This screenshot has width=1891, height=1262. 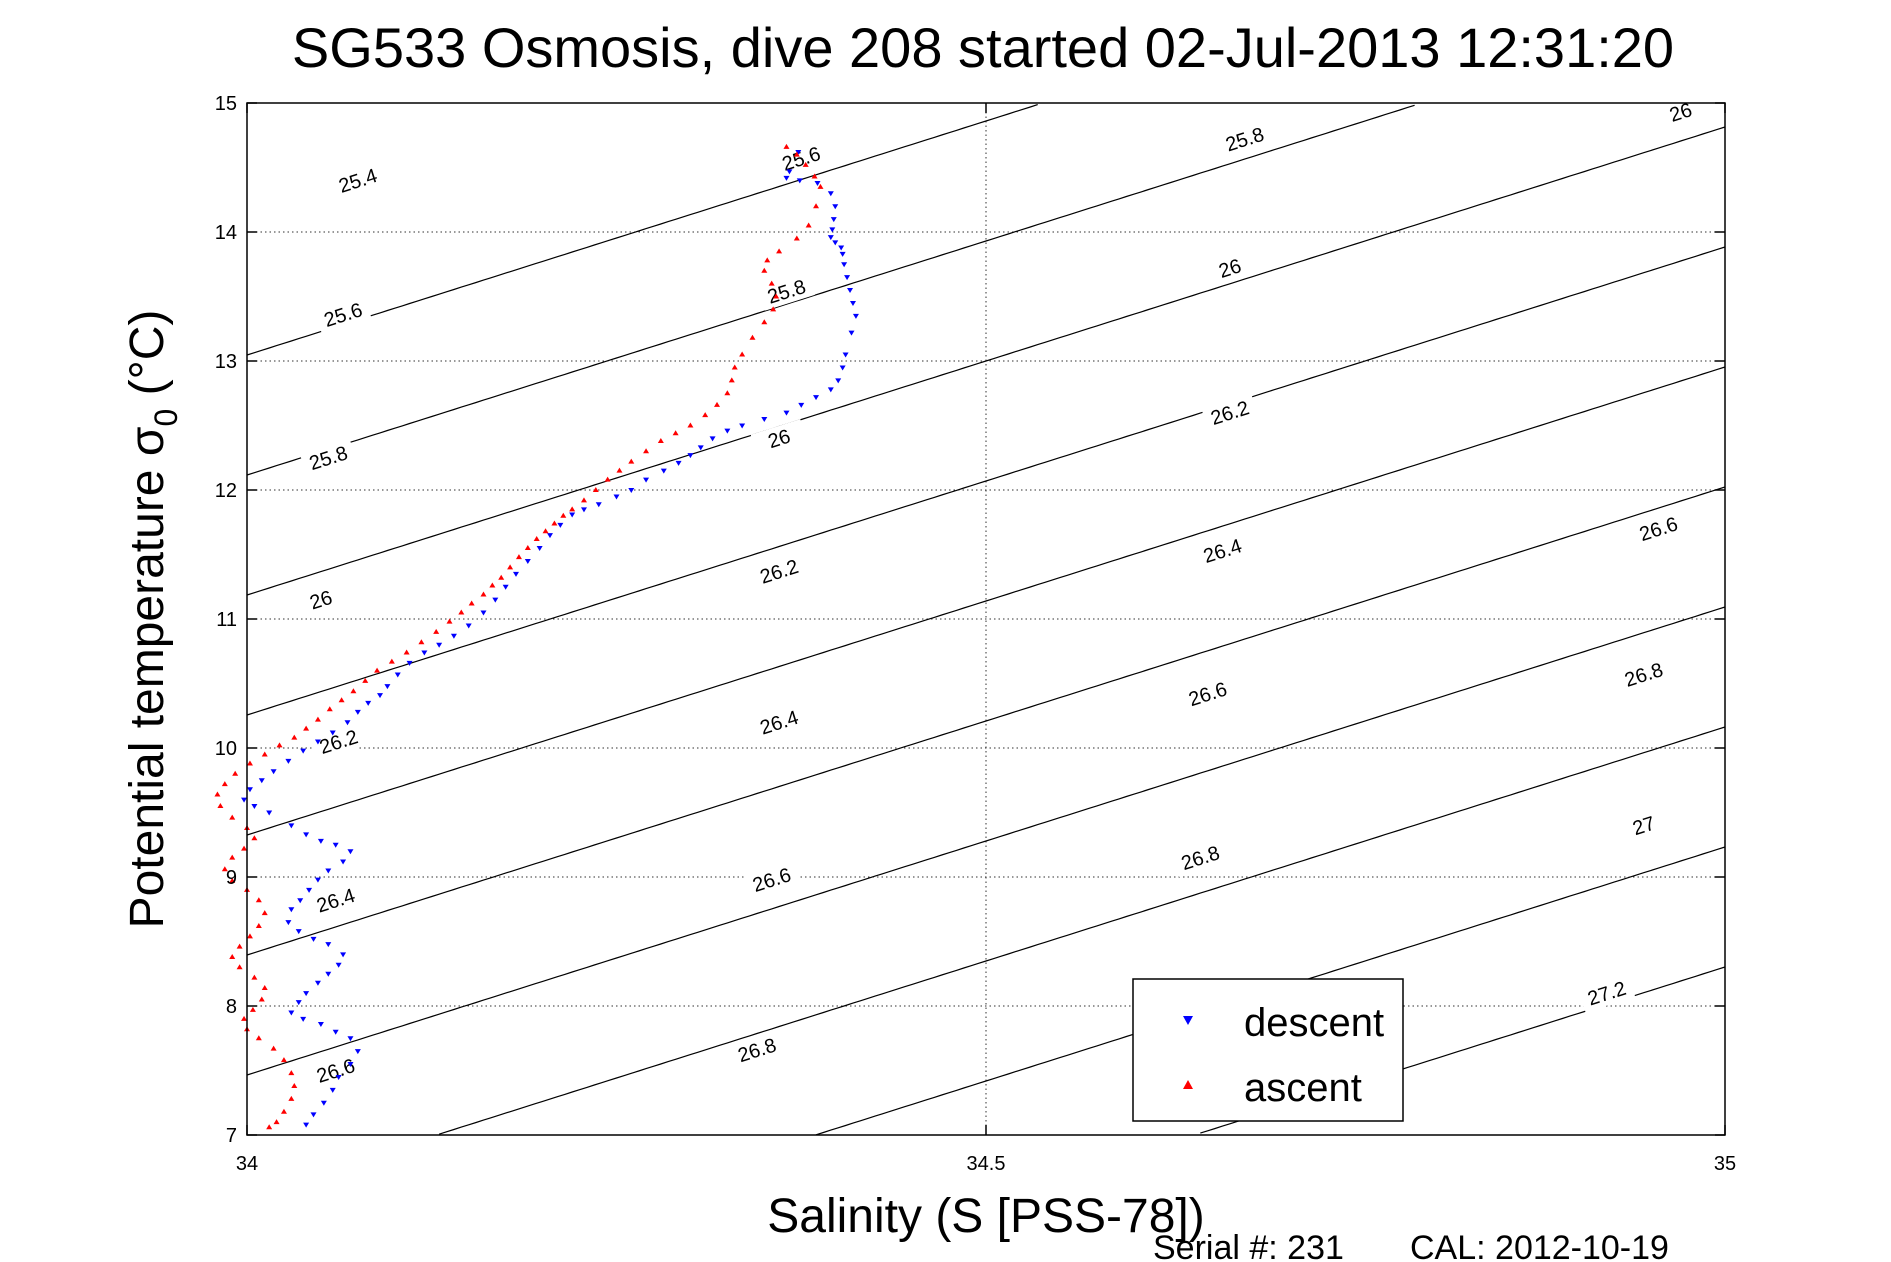 I want to click on y-tick-label: 15, so click(x=226, y=104).